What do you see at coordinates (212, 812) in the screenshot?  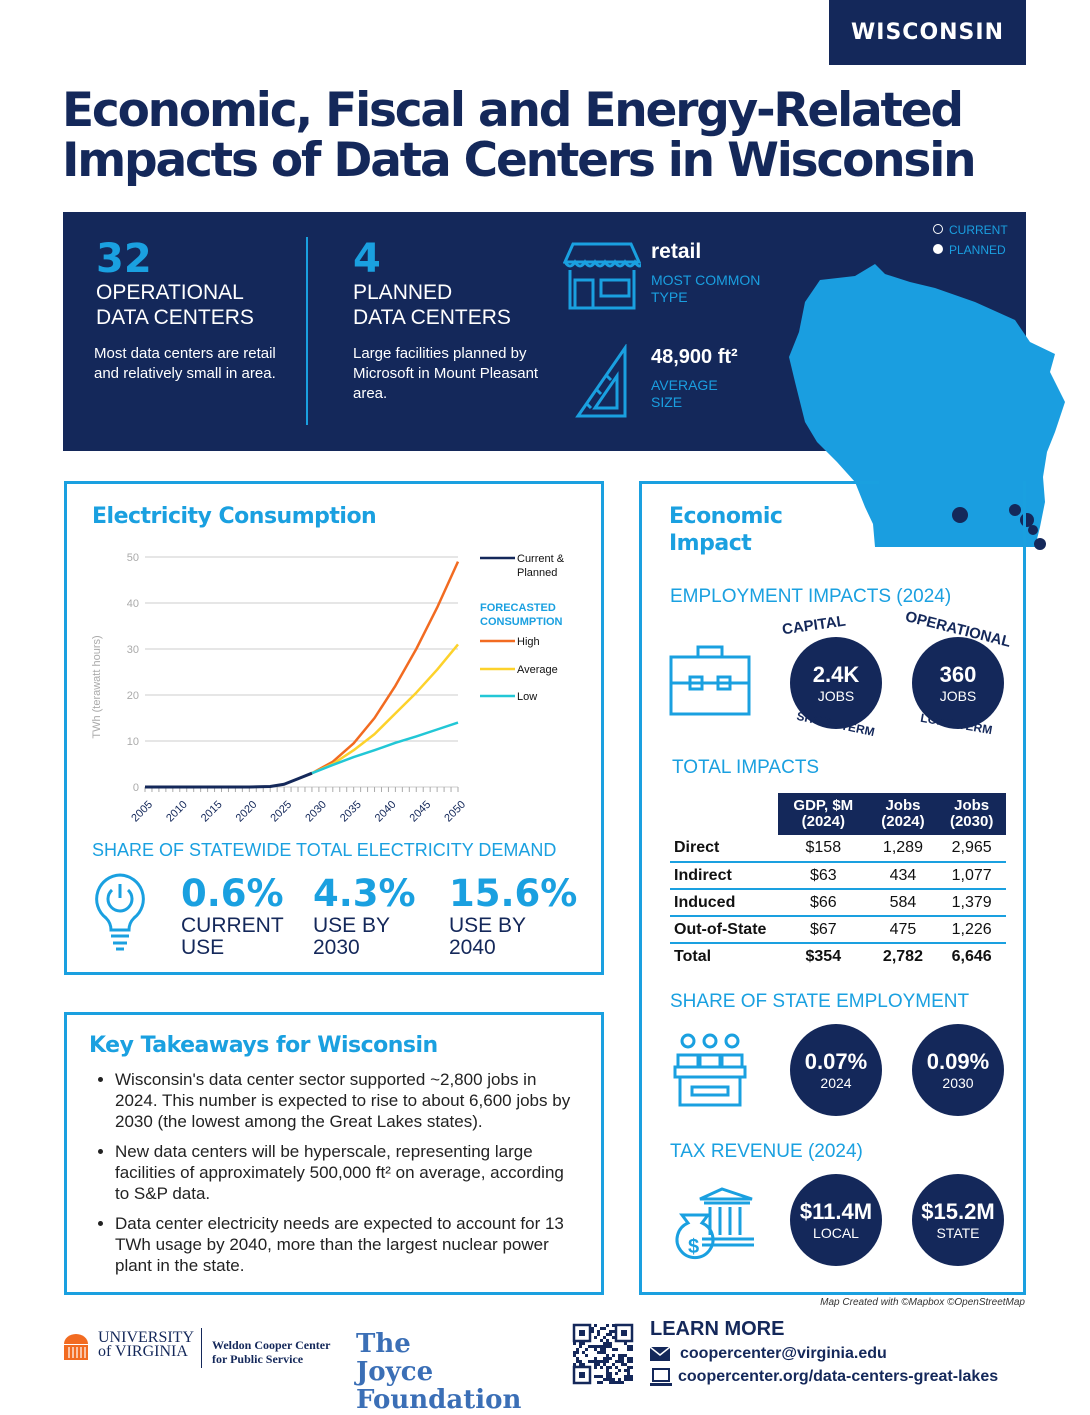 I see `x-tick-label: 2015` at bounding box center [212, 812].